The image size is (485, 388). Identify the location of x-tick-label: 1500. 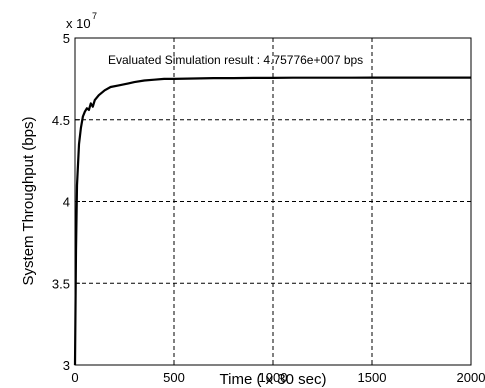
(372, 377).